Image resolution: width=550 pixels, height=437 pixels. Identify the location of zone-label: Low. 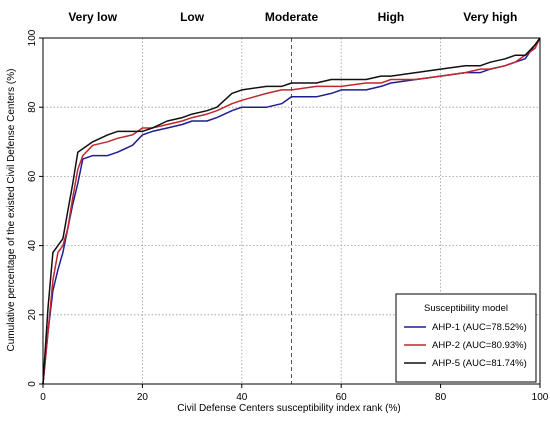
(192, 17).